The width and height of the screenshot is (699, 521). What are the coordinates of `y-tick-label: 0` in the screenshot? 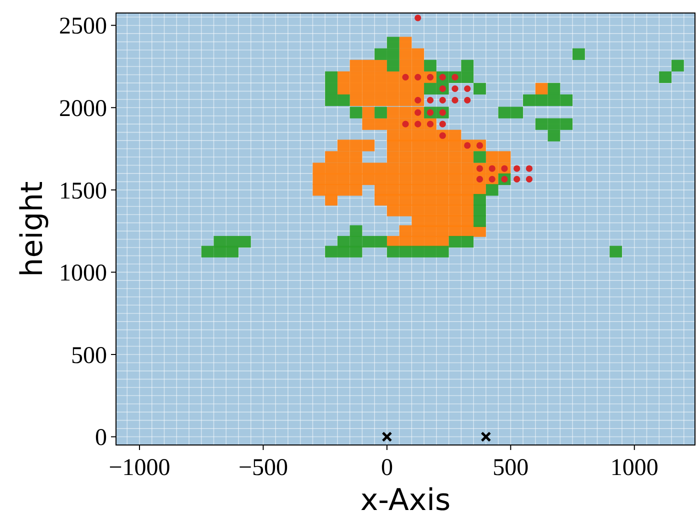 It's located at (101, 438).